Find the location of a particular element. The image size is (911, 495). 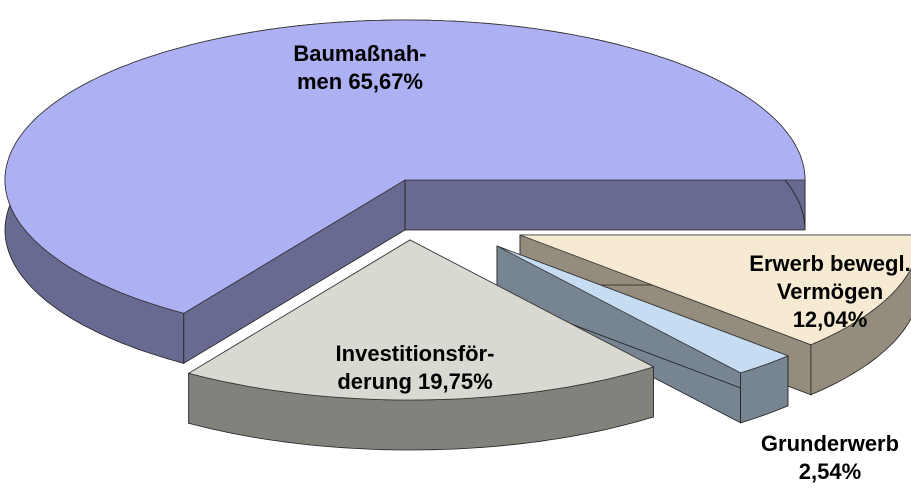

value-label: 2,54% is located at coordinates (830, 471).